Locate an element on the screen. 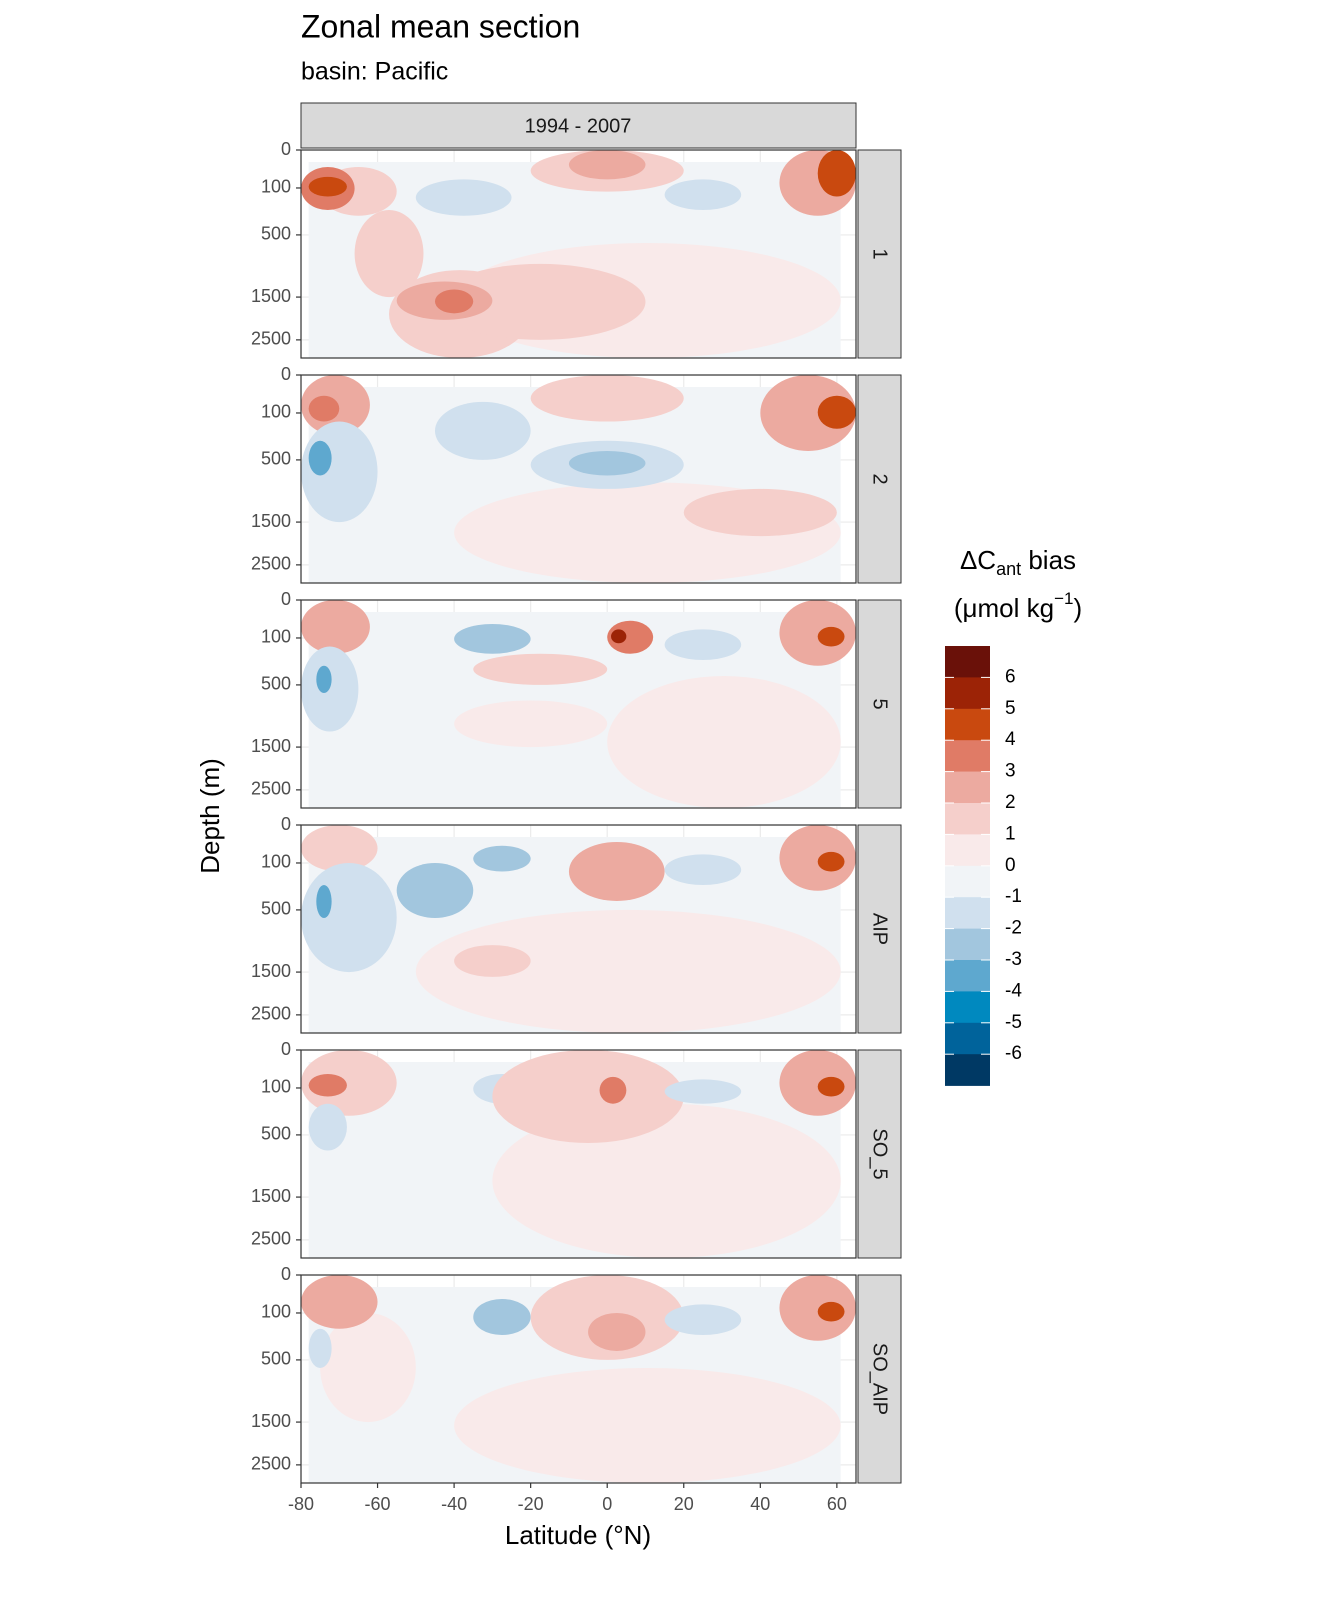 The width and height of the screenshot is (1344, 1612). legend-label: 0 is located at coordinates (1010, 865).